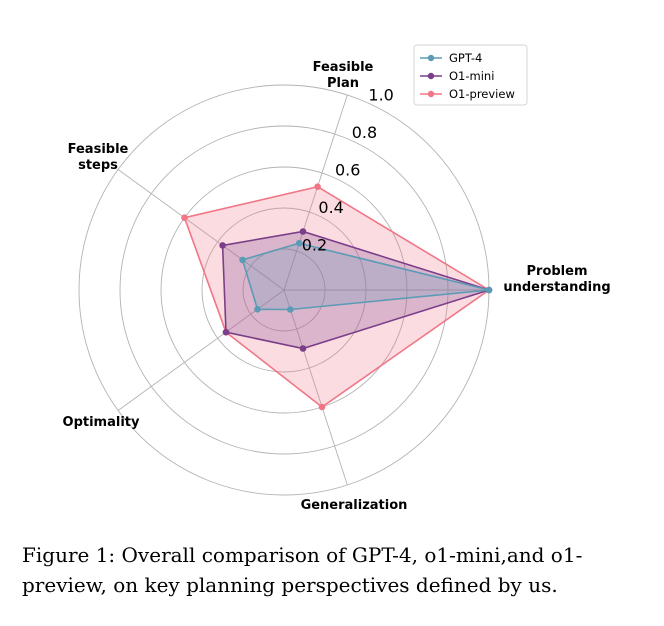 The image size is (664, 626). I want to click on tick-label: 0.4, so click(330, 207).